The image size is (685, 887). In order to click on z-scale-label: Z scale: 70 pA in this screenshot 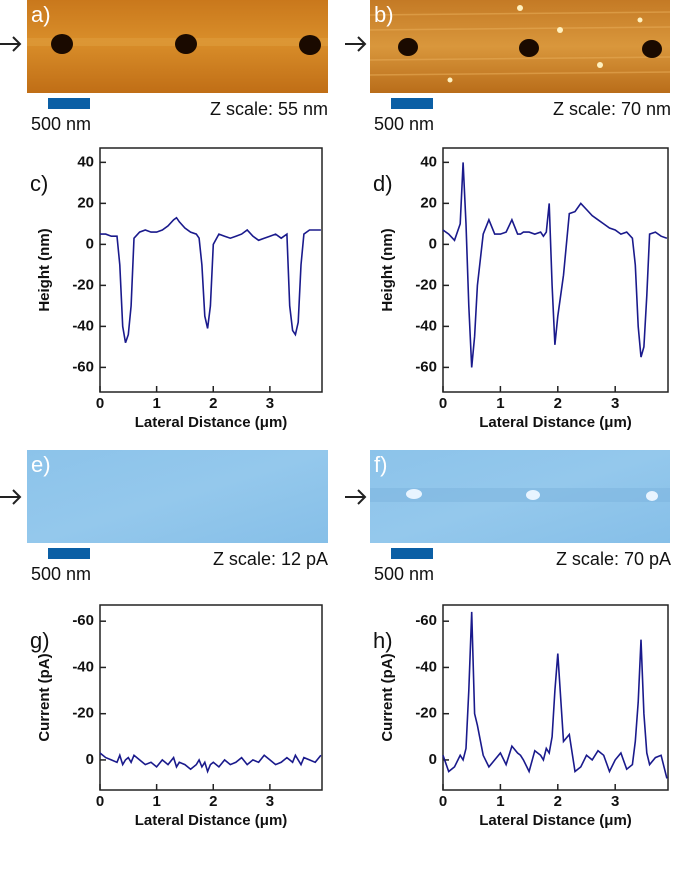, I will do `click(613, 559)`.